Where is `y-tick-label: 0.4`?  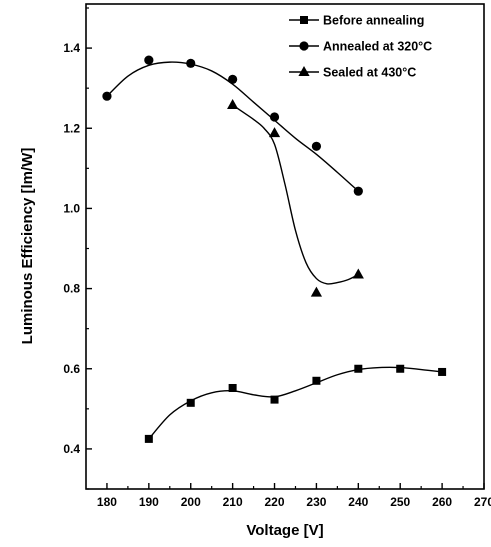 y-tick-label: 0.4 is located at coordinates (71, 449).